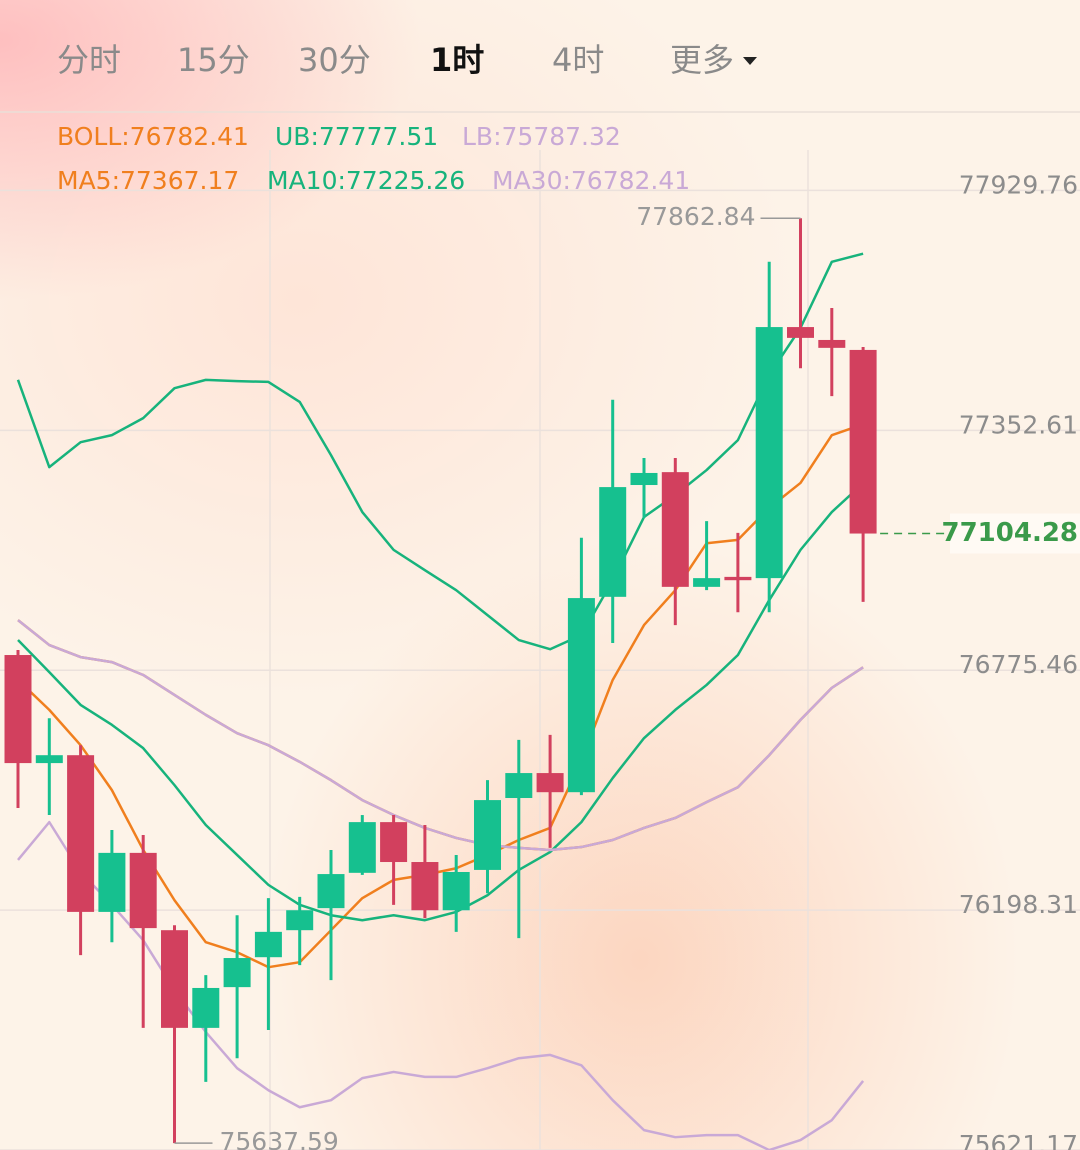 Image resolution: width=1080 pixels, height=1150 pixels. Describe the element at coordinates (457, 60) in the screenshot. I see `tab: 1时` at that location.